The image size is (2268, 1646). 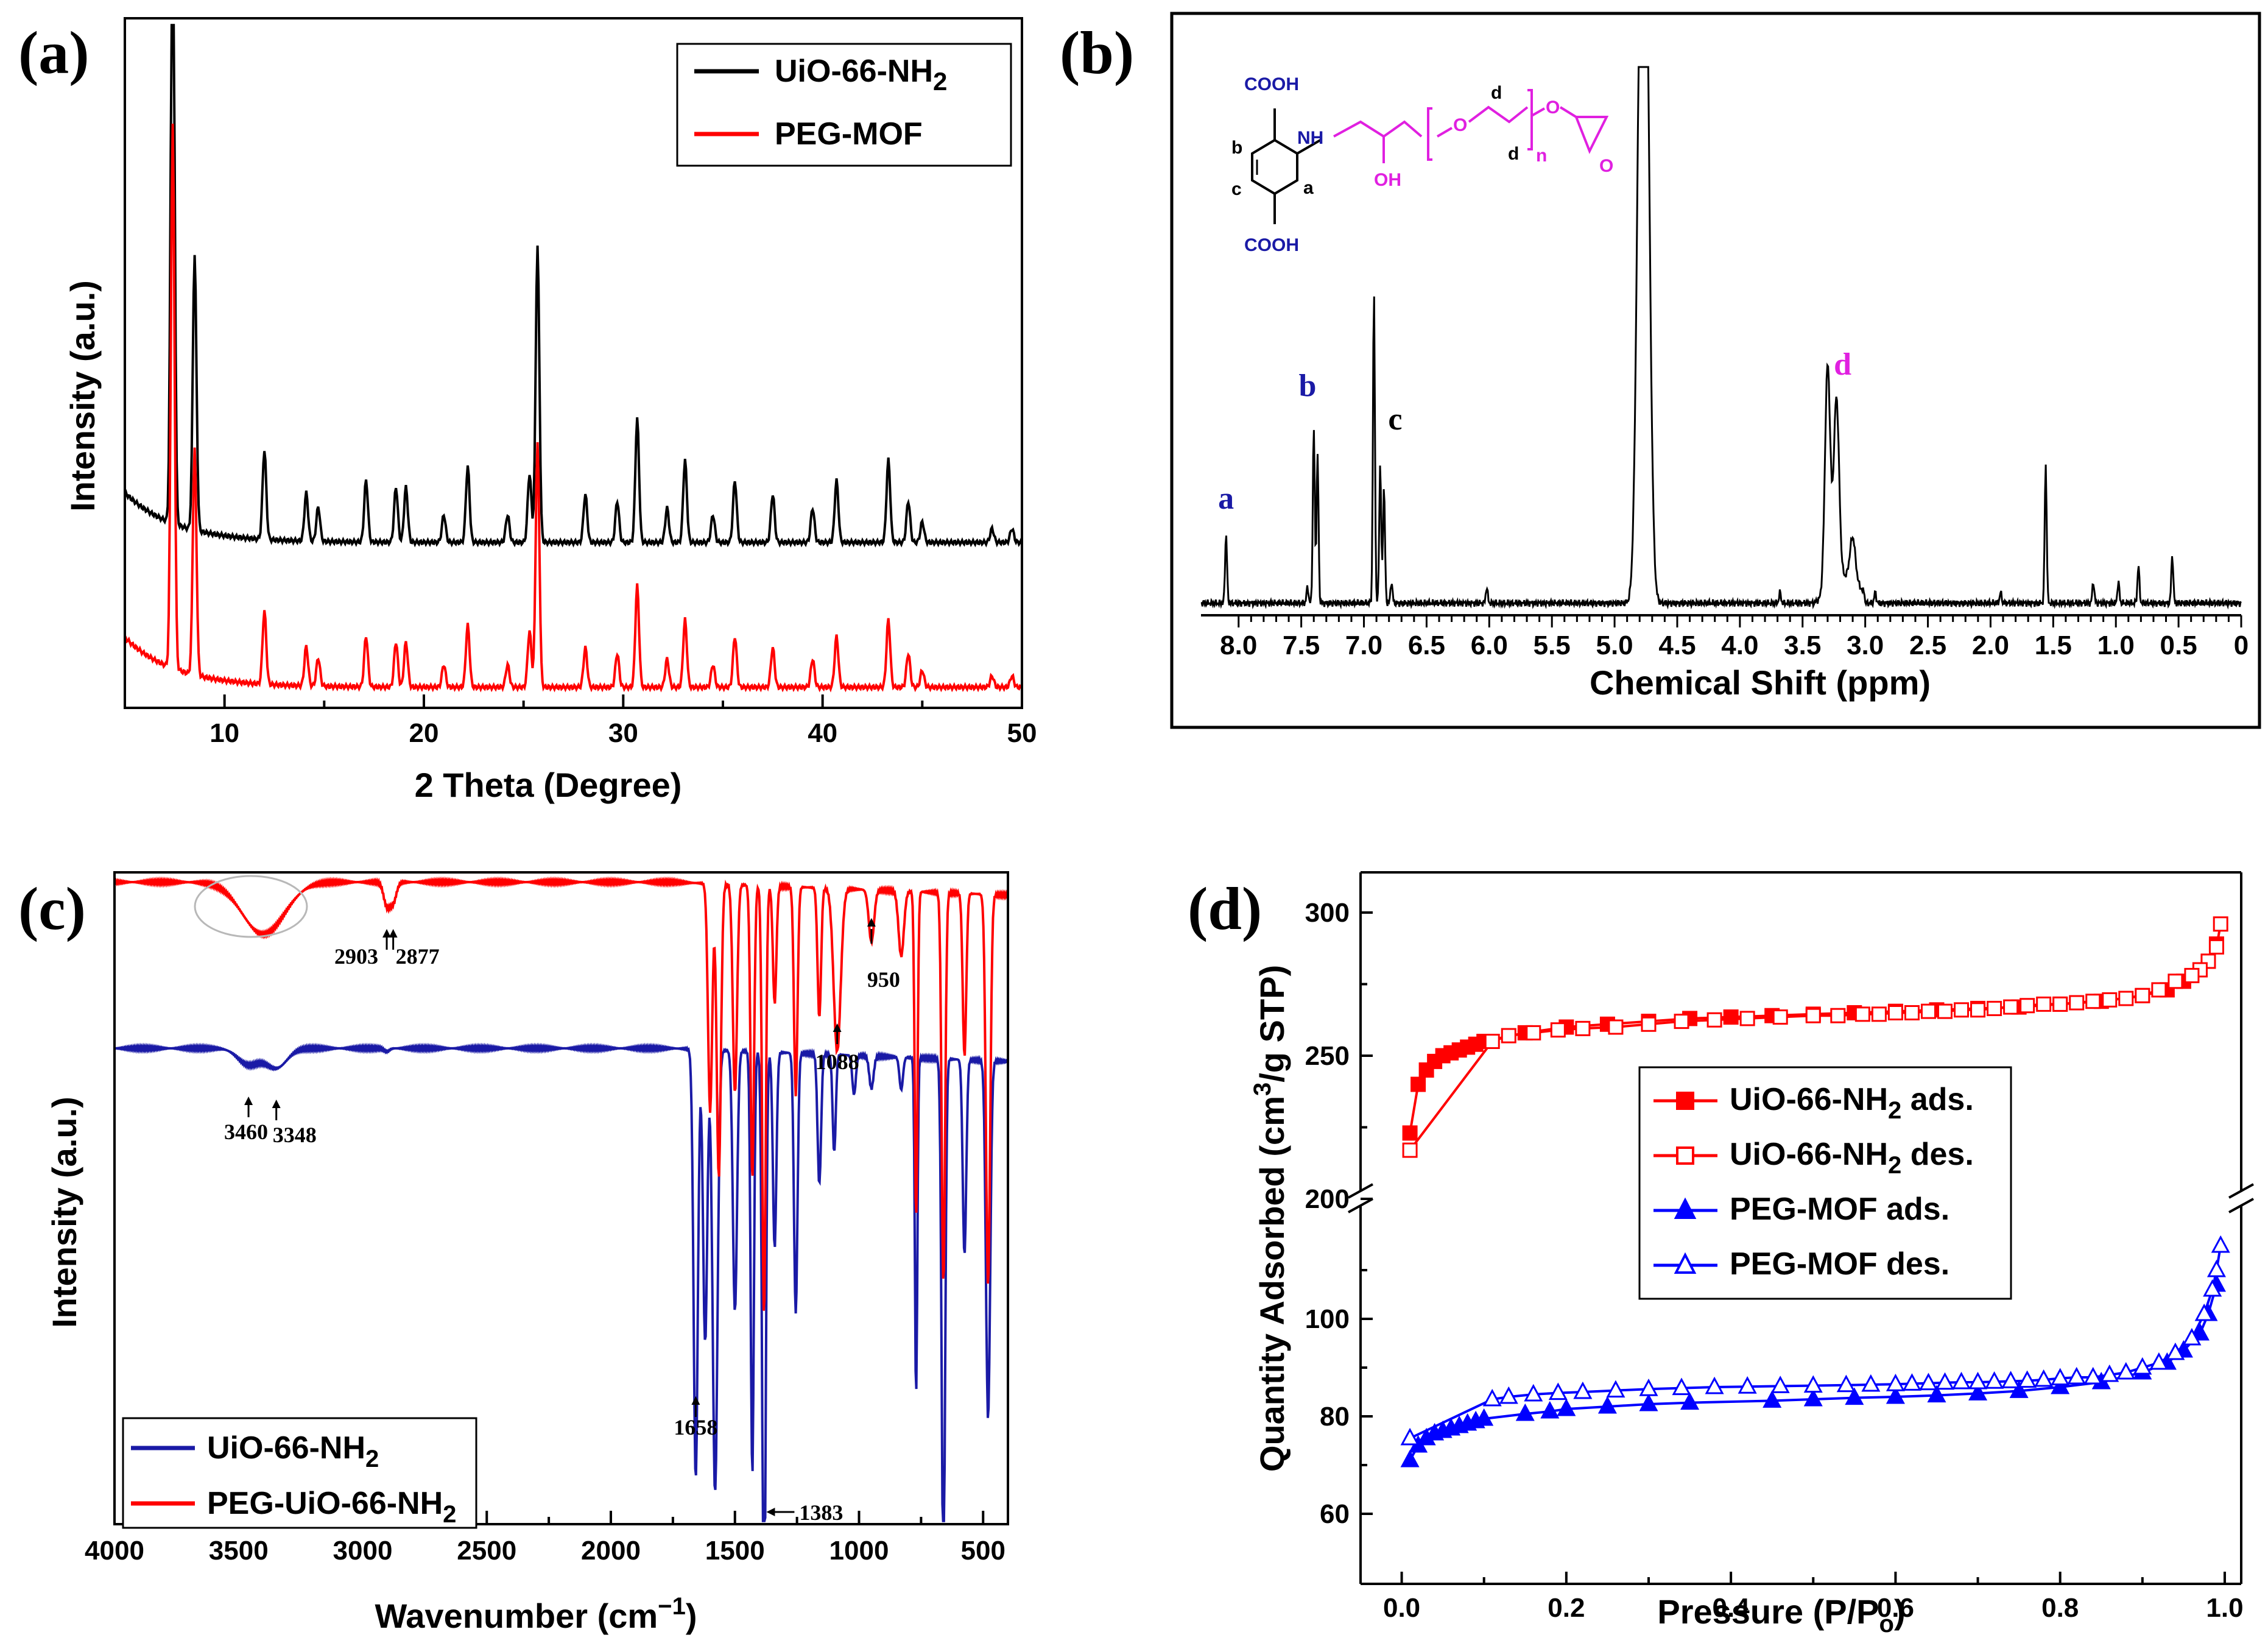 What do you see at coordinates (1496, 93) in the screenshot?
I see `structure-d1: d` at bounding box center [1496, 93].